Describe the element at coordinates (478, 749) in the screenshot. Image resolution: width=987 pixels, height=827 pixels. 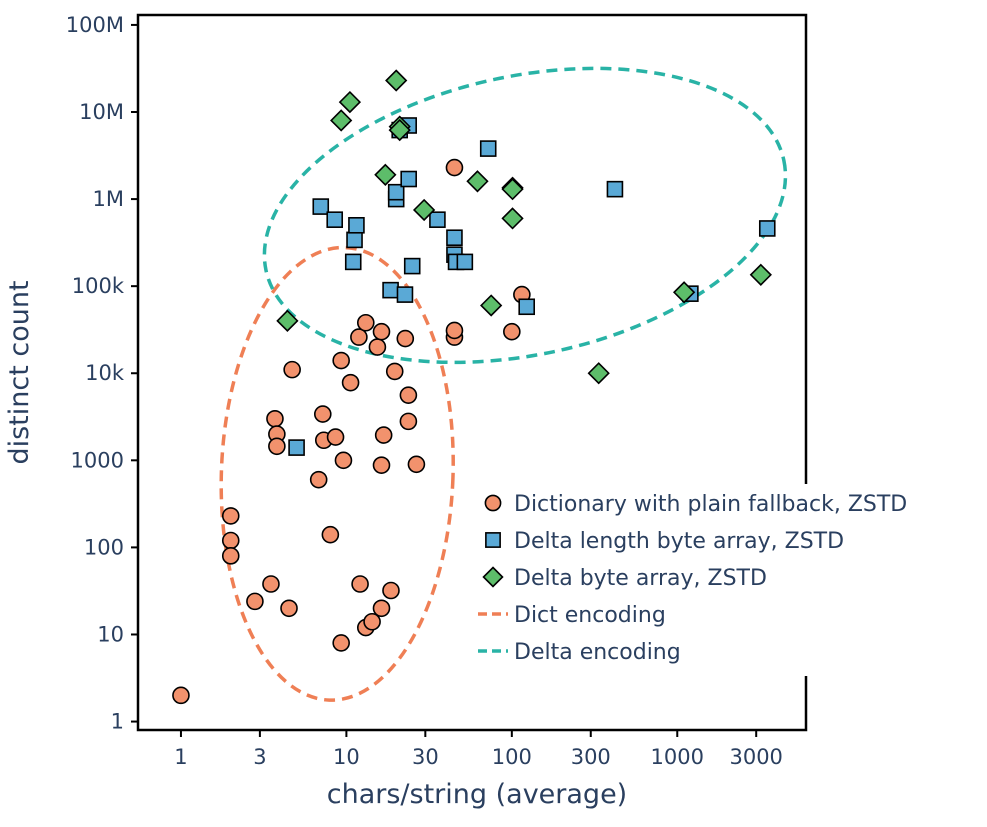
I see `x-axis-ticks: 1 3 10 30 100 300 1000 3000` at that location.